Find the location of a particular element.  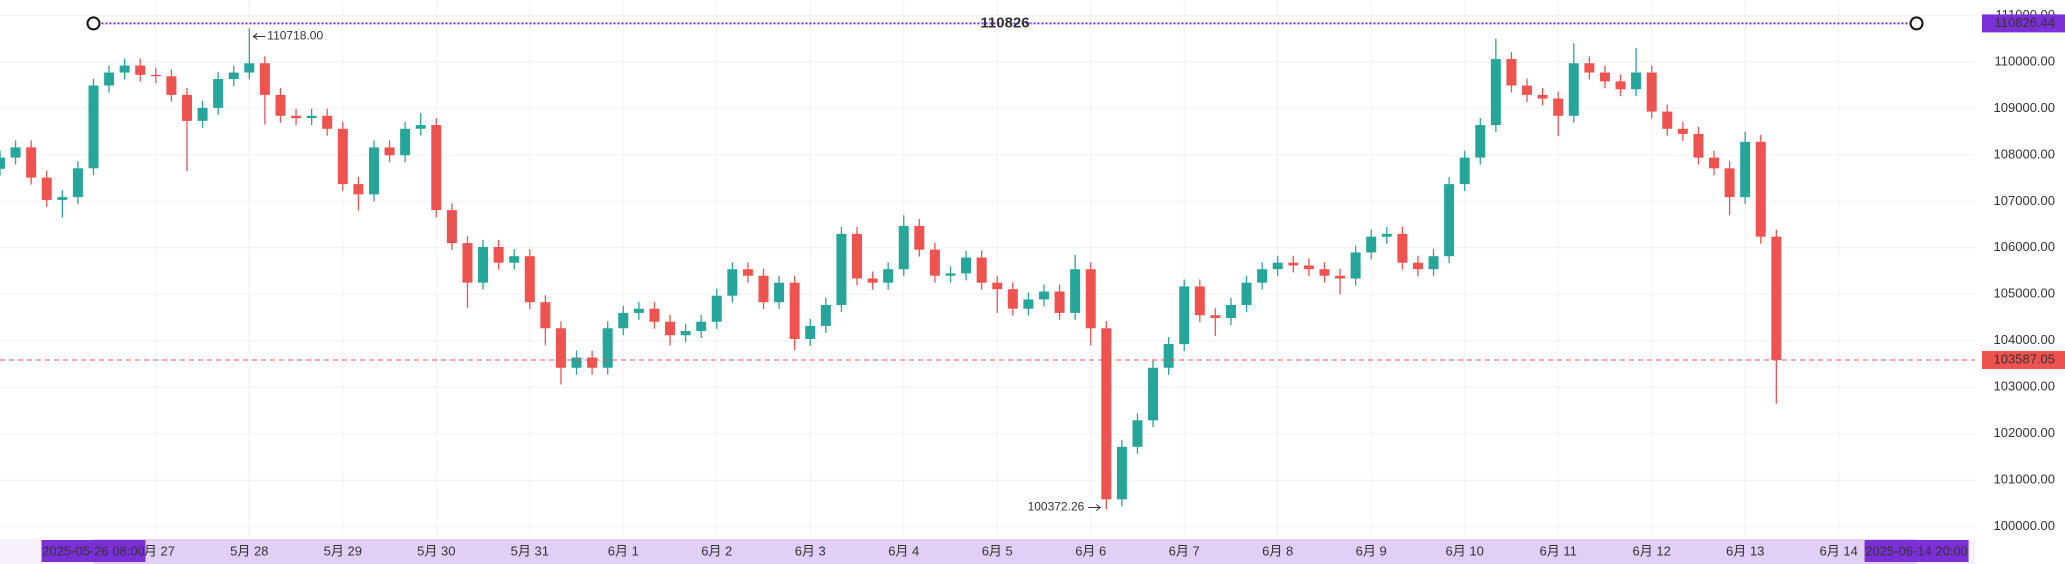

y-tick-label: 104000.00 is located at coordinates (2024, 339).